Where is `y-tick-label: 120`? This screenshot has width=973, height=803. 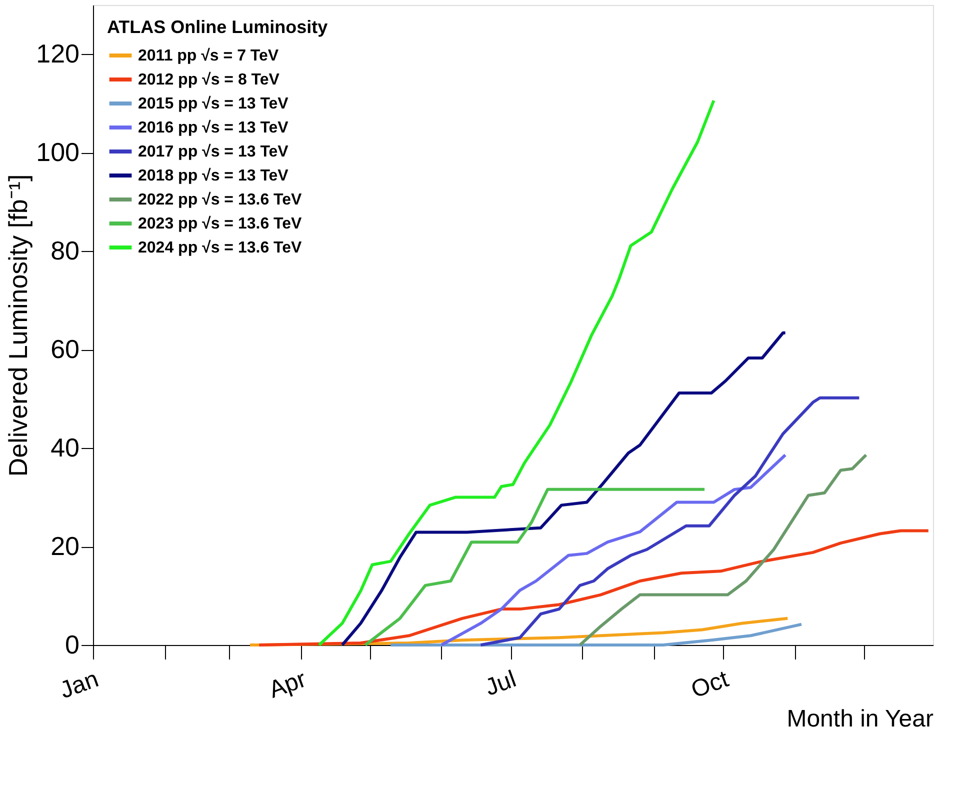 y-tick-label: 120 is located at coordinates (58, 53).